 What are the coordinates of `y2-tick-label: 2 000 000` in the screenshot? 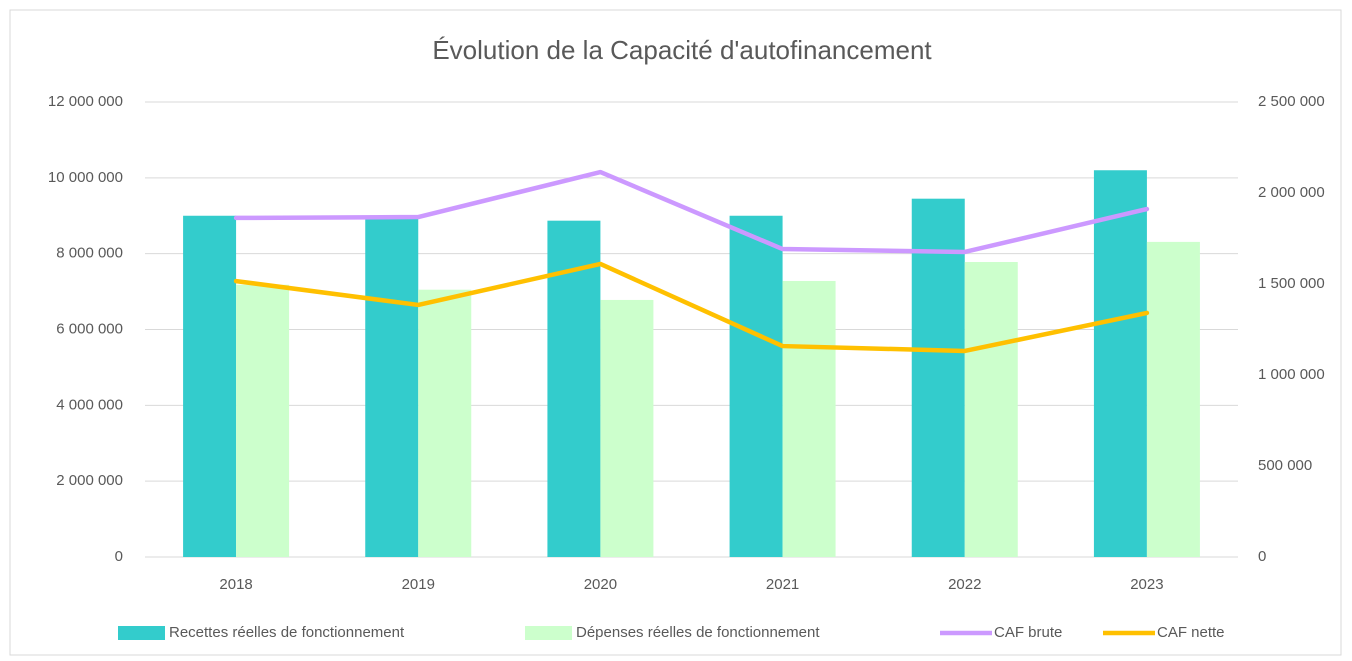 It's located at (1291, 192).